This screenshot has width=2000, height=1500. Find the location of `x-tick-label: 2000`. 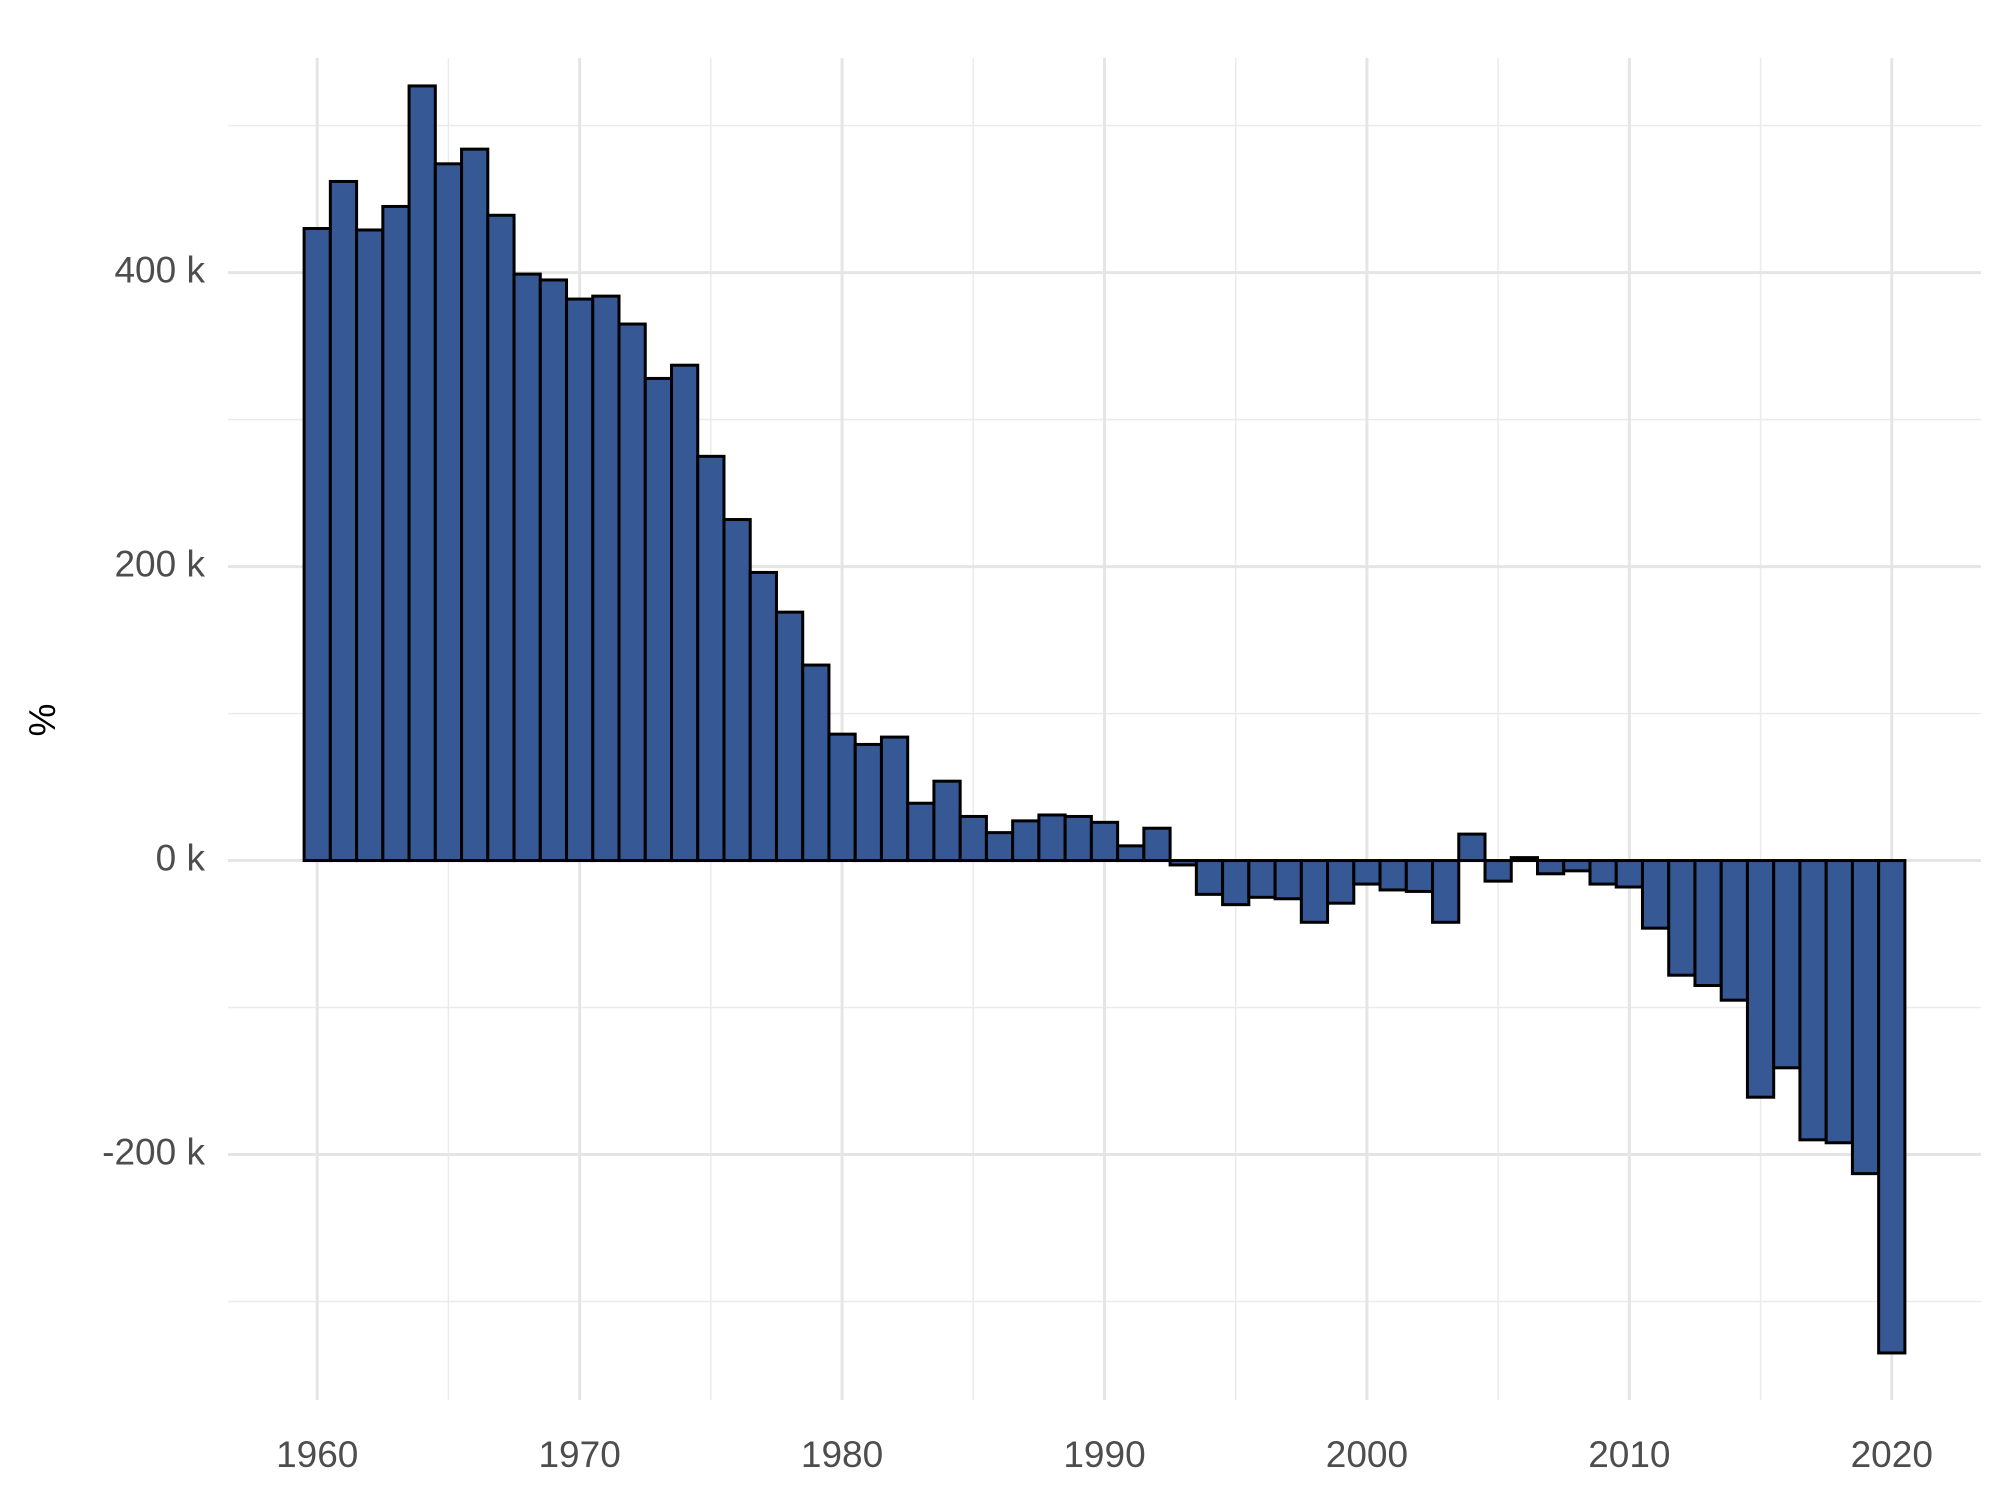

x-tick-label: 2000 is located at coordinates (1367, 1454).